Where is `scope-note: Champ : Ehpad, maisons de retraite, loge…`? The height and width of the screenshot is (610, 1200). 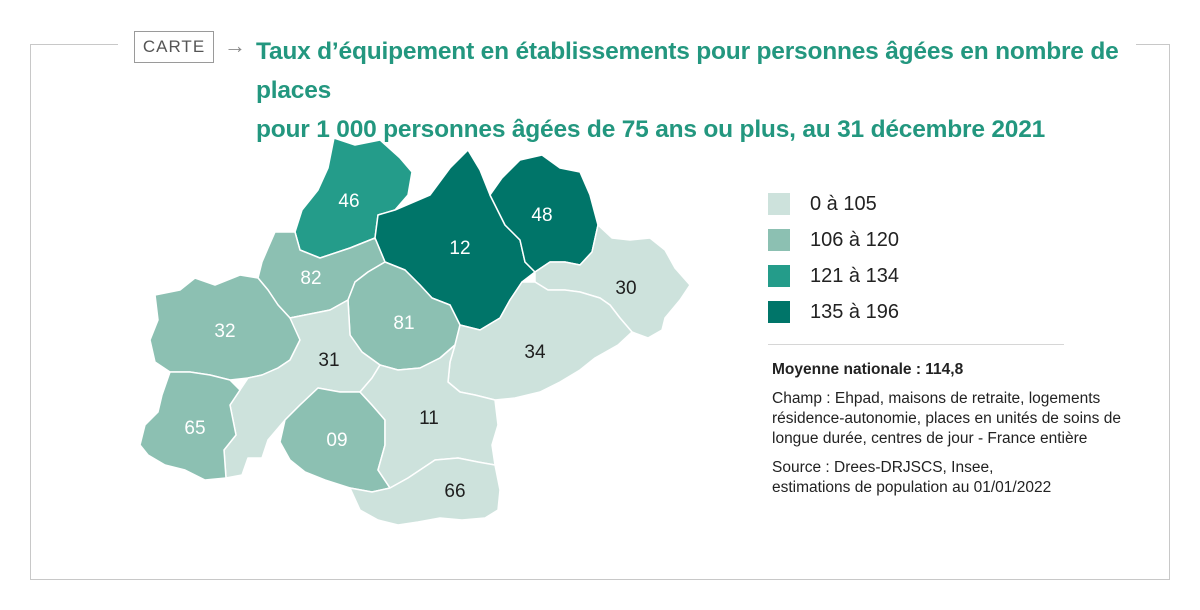 scope-note: Champ : Ehpad, maisons de retraite, loge… is located at coordinates (946, 418).